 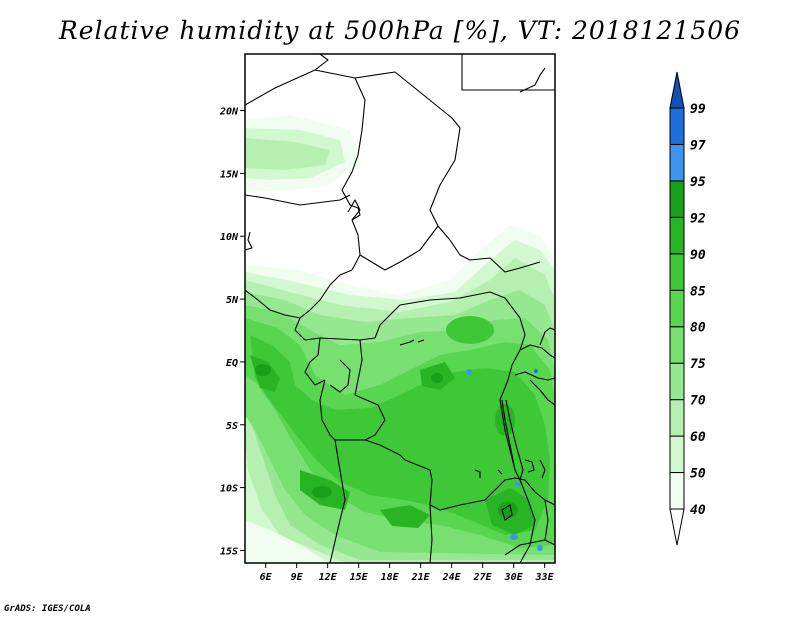 I want to click on colorbar-level-label: 80, so click(x=698, y=328).